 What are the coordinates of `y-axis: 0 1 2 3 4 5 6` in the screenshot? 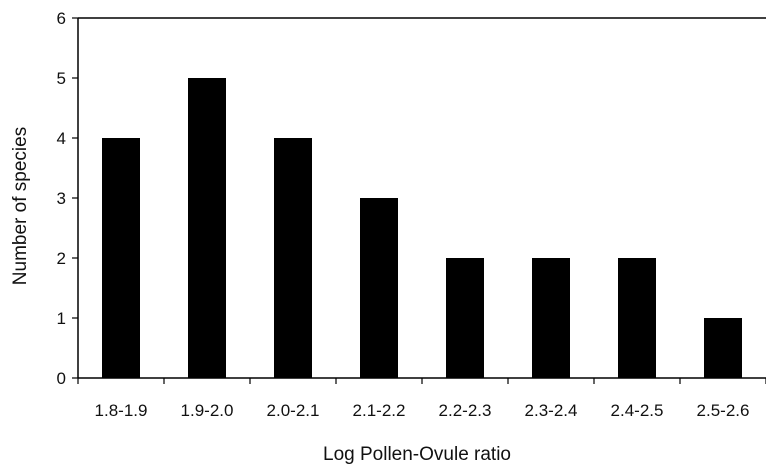 It's located at (67, 198).